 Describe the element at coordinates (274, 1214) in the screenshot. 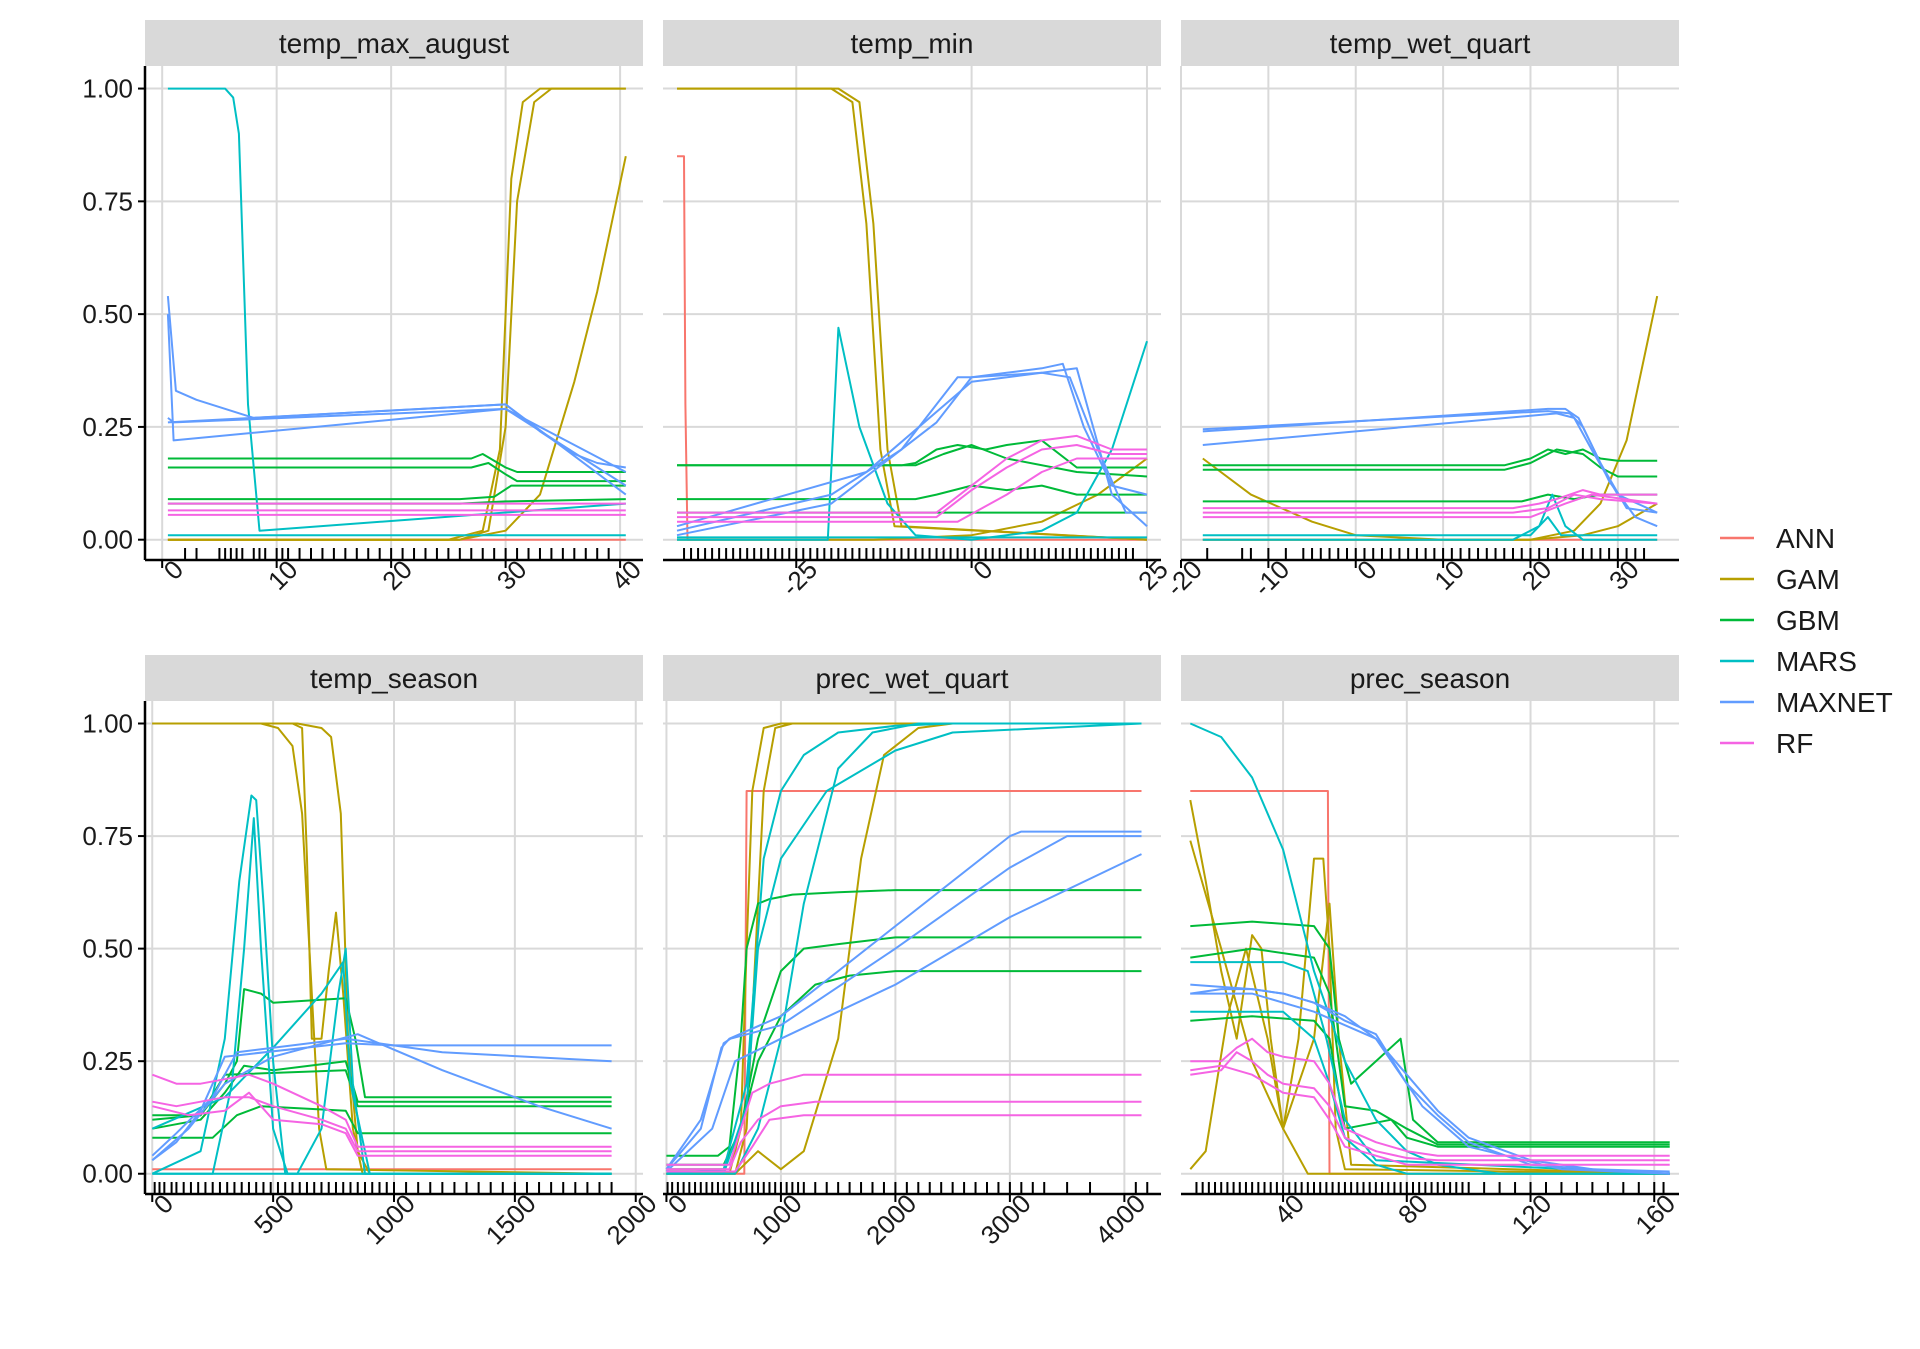

I see `x-tick-label: 500` at that location.